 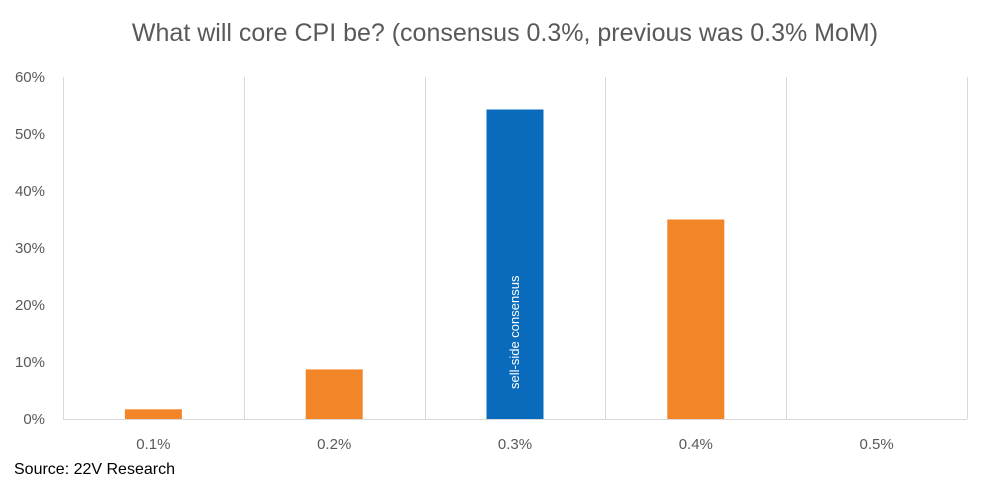 I want to click on x-tick-label: 0.4%, so click(x=696, y=444).